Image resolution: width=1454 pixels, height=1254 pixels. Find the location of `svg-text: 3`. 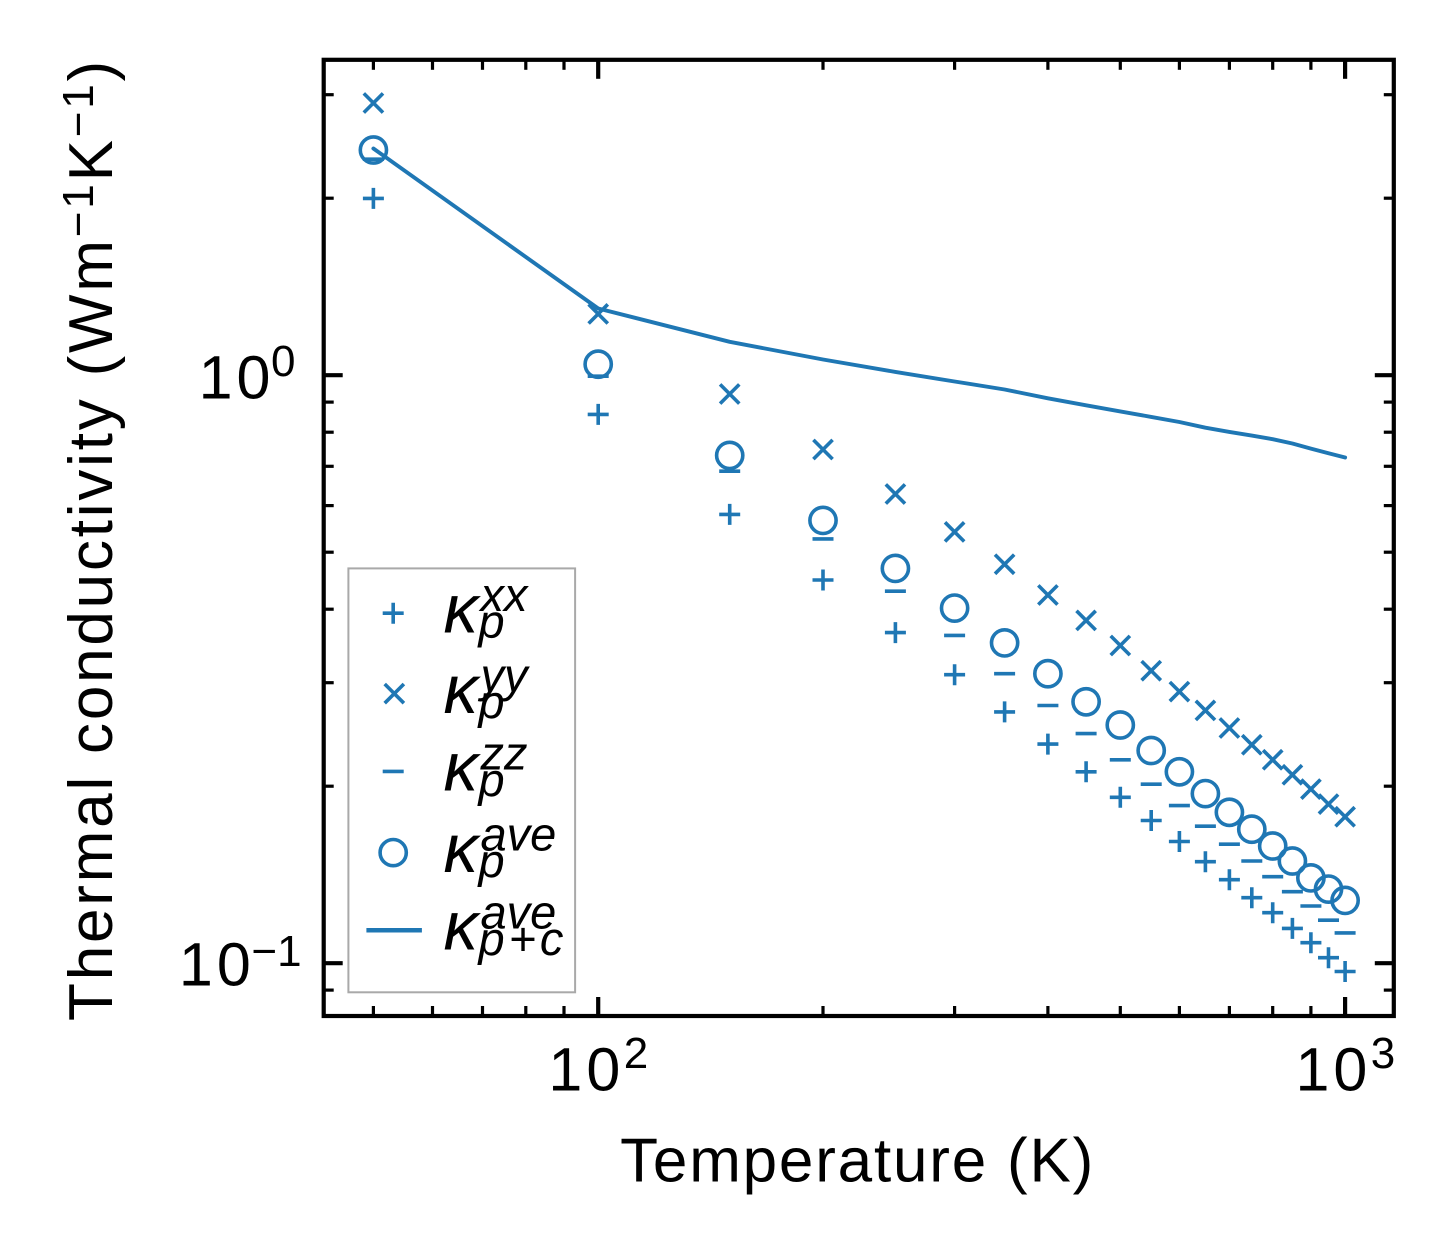

svg-text: 3 is located at coordinates (1383, 1053).